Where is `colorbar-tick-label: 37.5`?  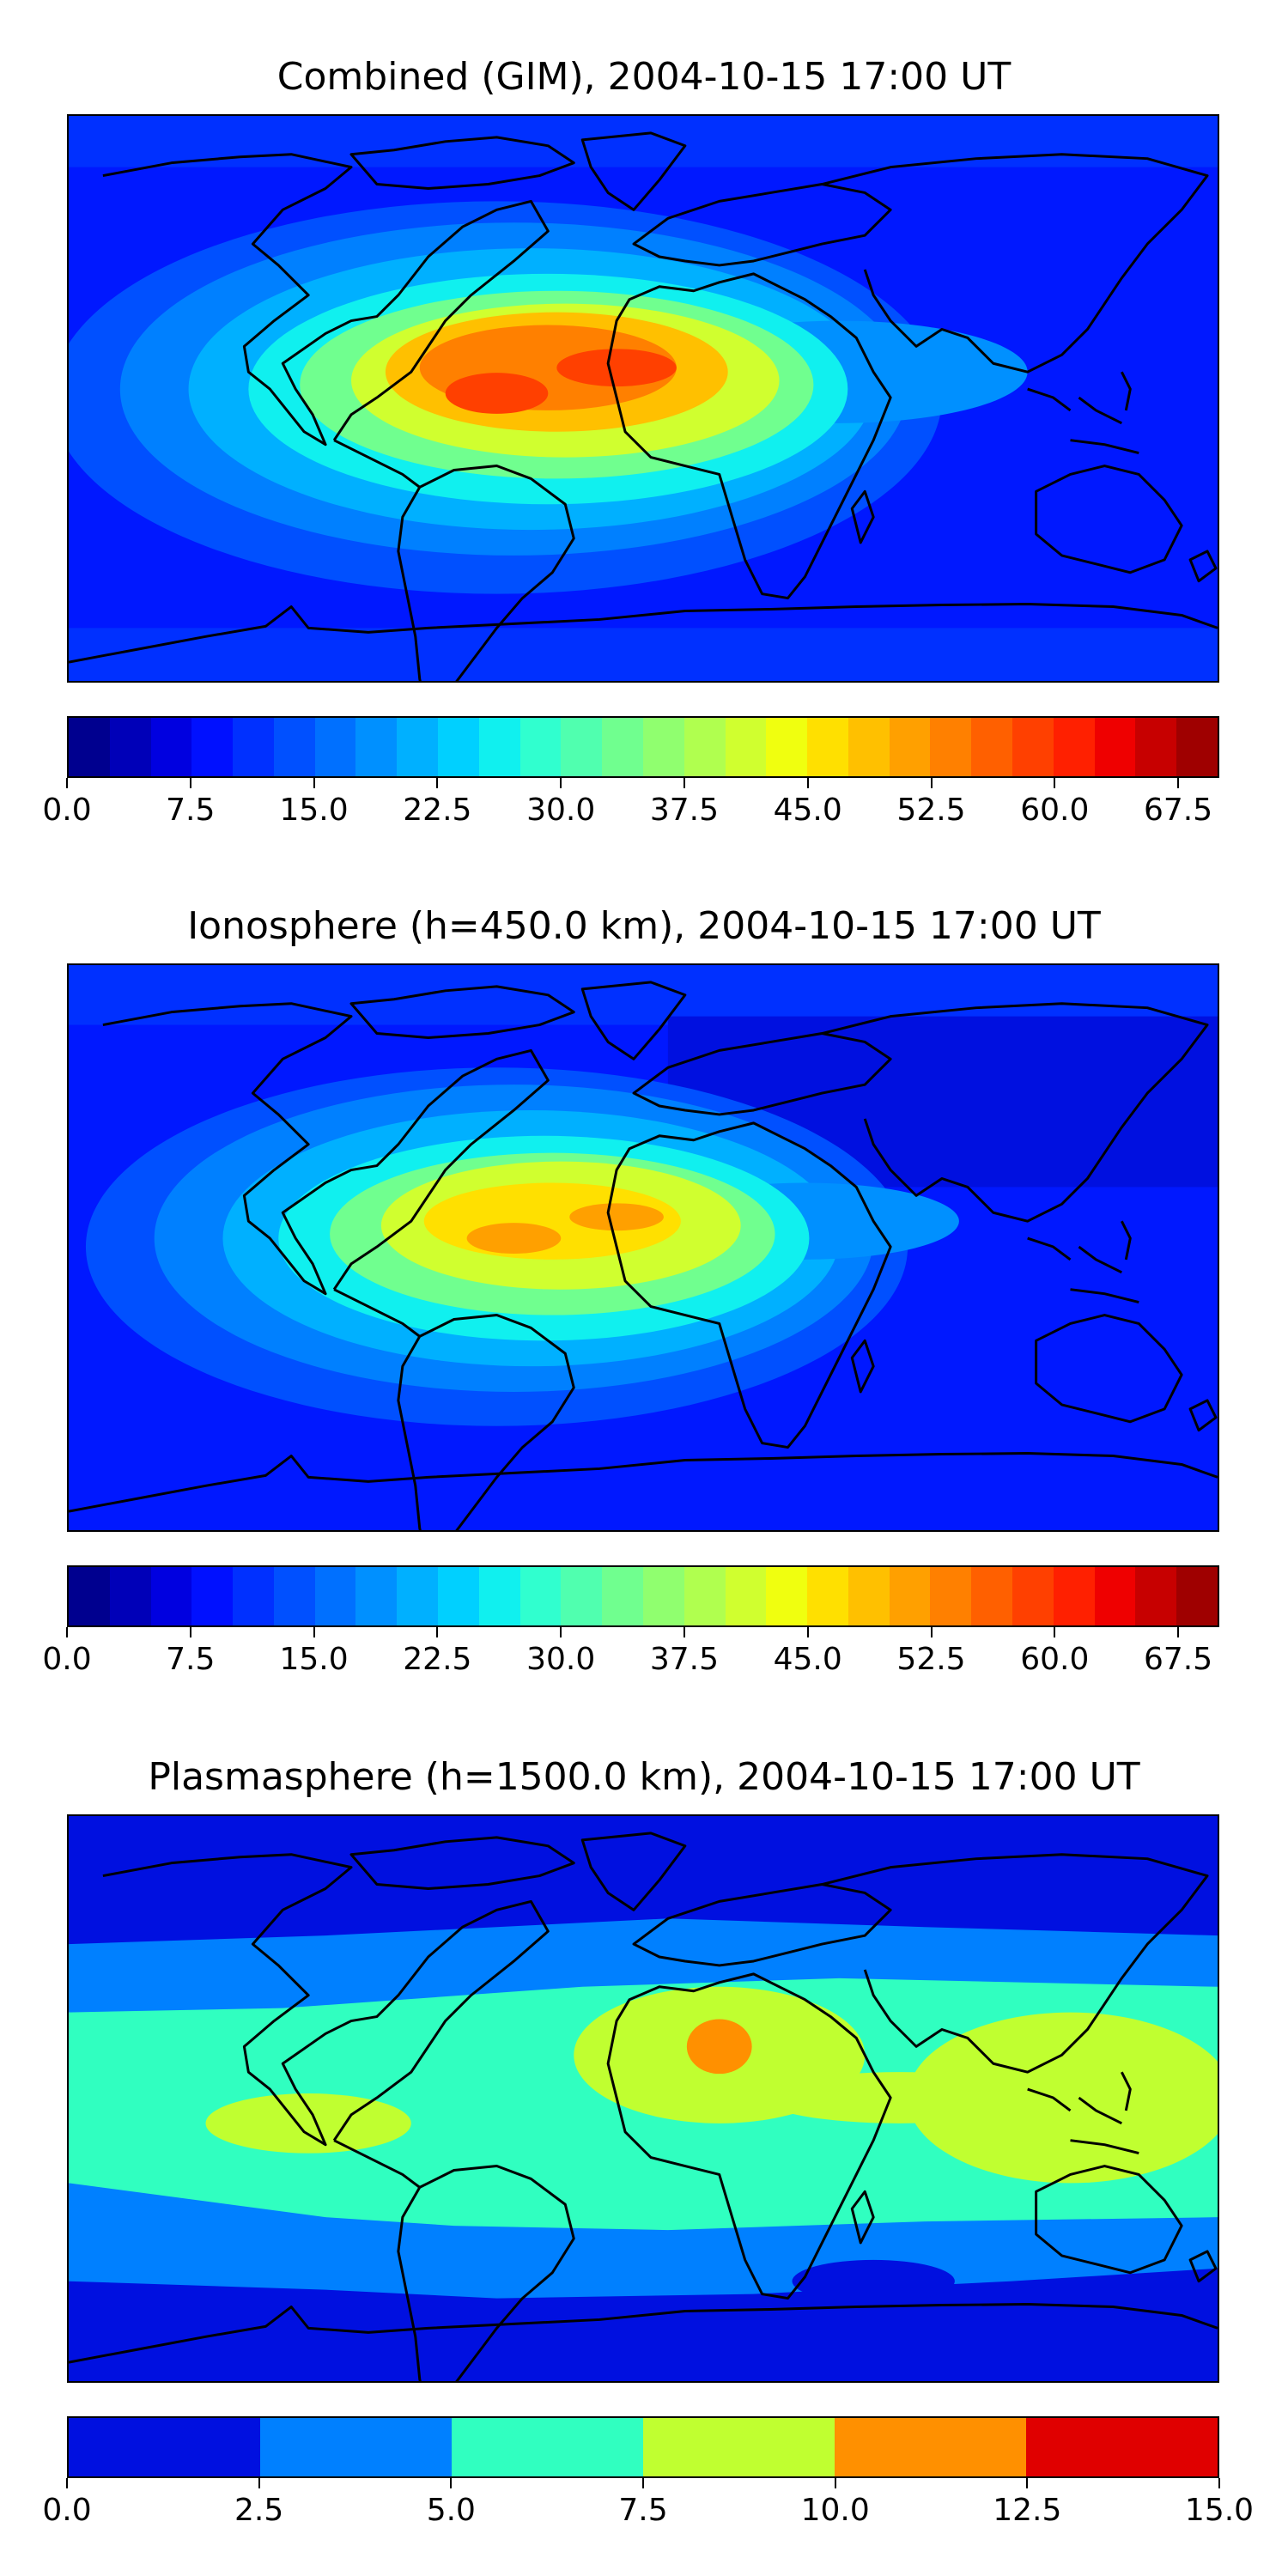
colorbar-tick-label: 37.5 is located at coordinates (684, 810).